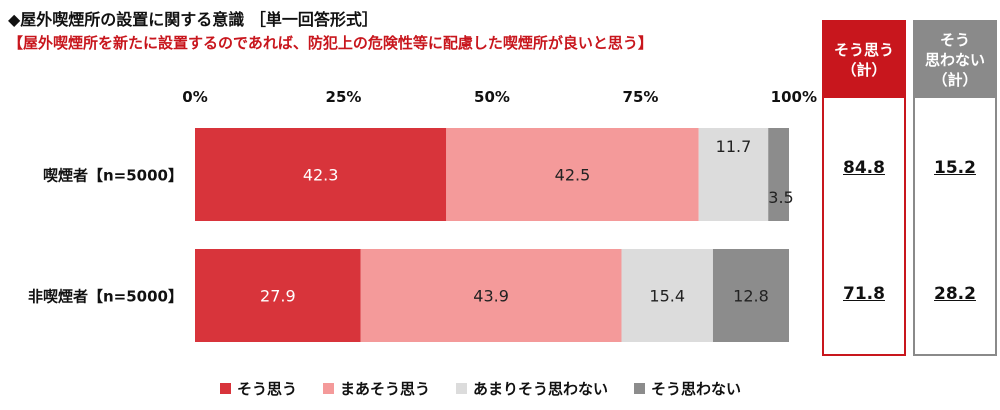  Describe the element at coordinates (864, 70) in the screenshot. I see `agree-total-header-line: （計）` at that location.